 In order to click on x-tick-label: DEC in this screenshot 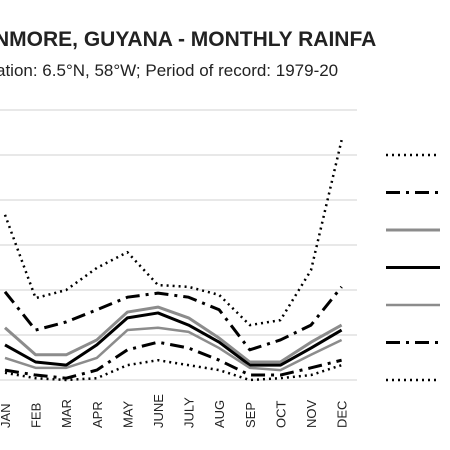, I will do `click(342, 414)`.